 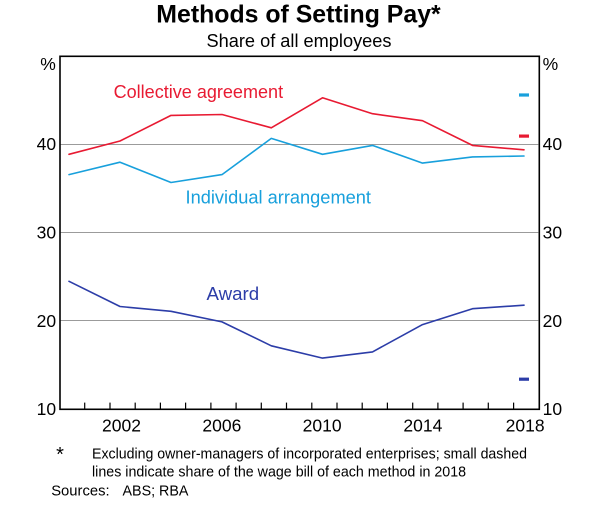 I want to click on svg-text: 2010, so click(x=322, y=426).